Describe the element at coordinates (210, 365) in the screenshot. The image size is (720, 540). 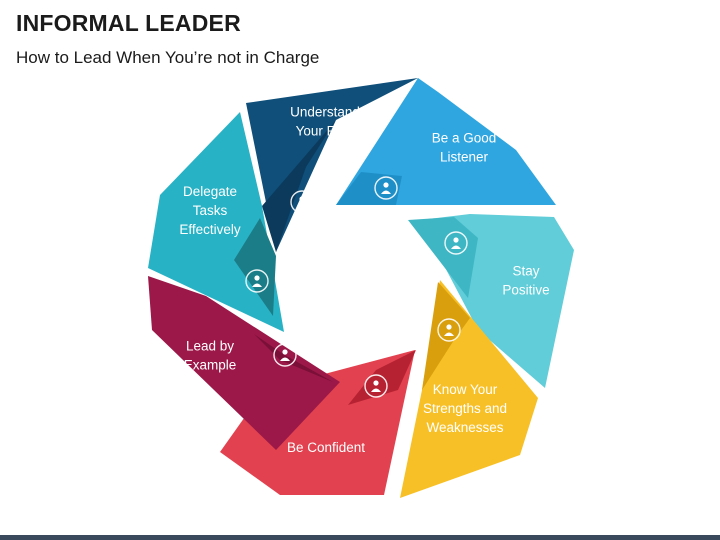
I see `segment-label-lead-by-example: Example` at that location.